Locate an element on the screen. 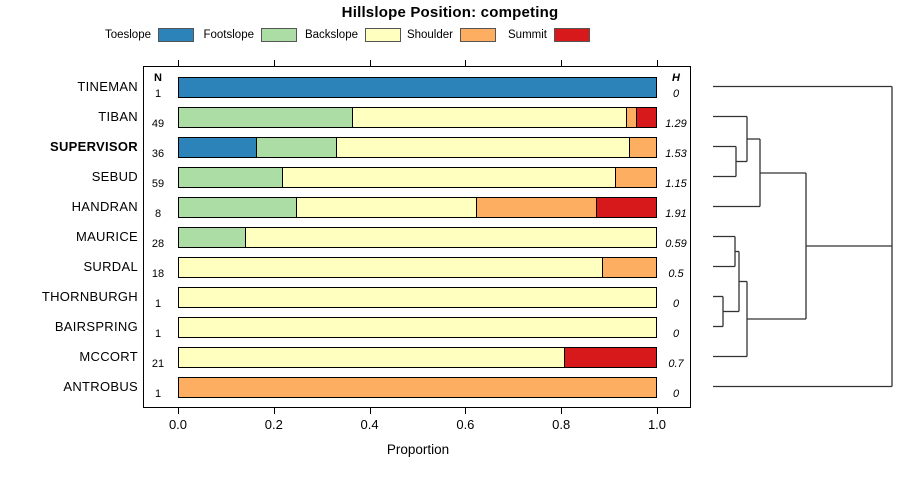  n-column-header: N is located at coordinates (158, 77).